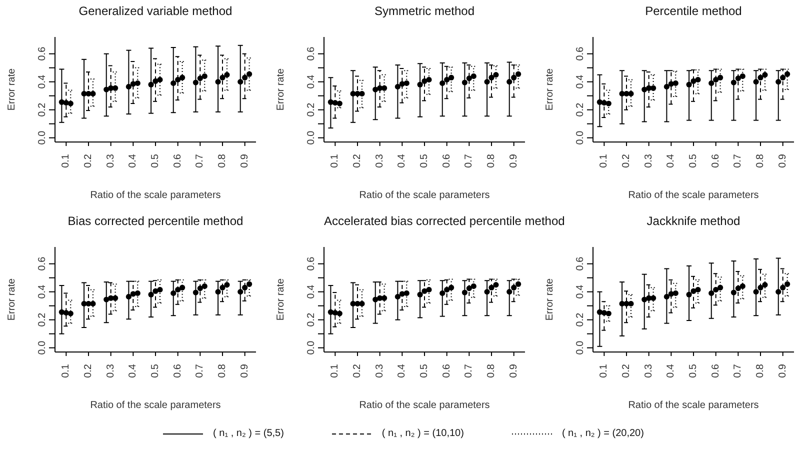 The width and height of the screenshot is (807, 449). What do you see at coordinates (424, 11) in the screenshot?
I see `chart-title: Symmetric method` at bounding box center [424, 11].